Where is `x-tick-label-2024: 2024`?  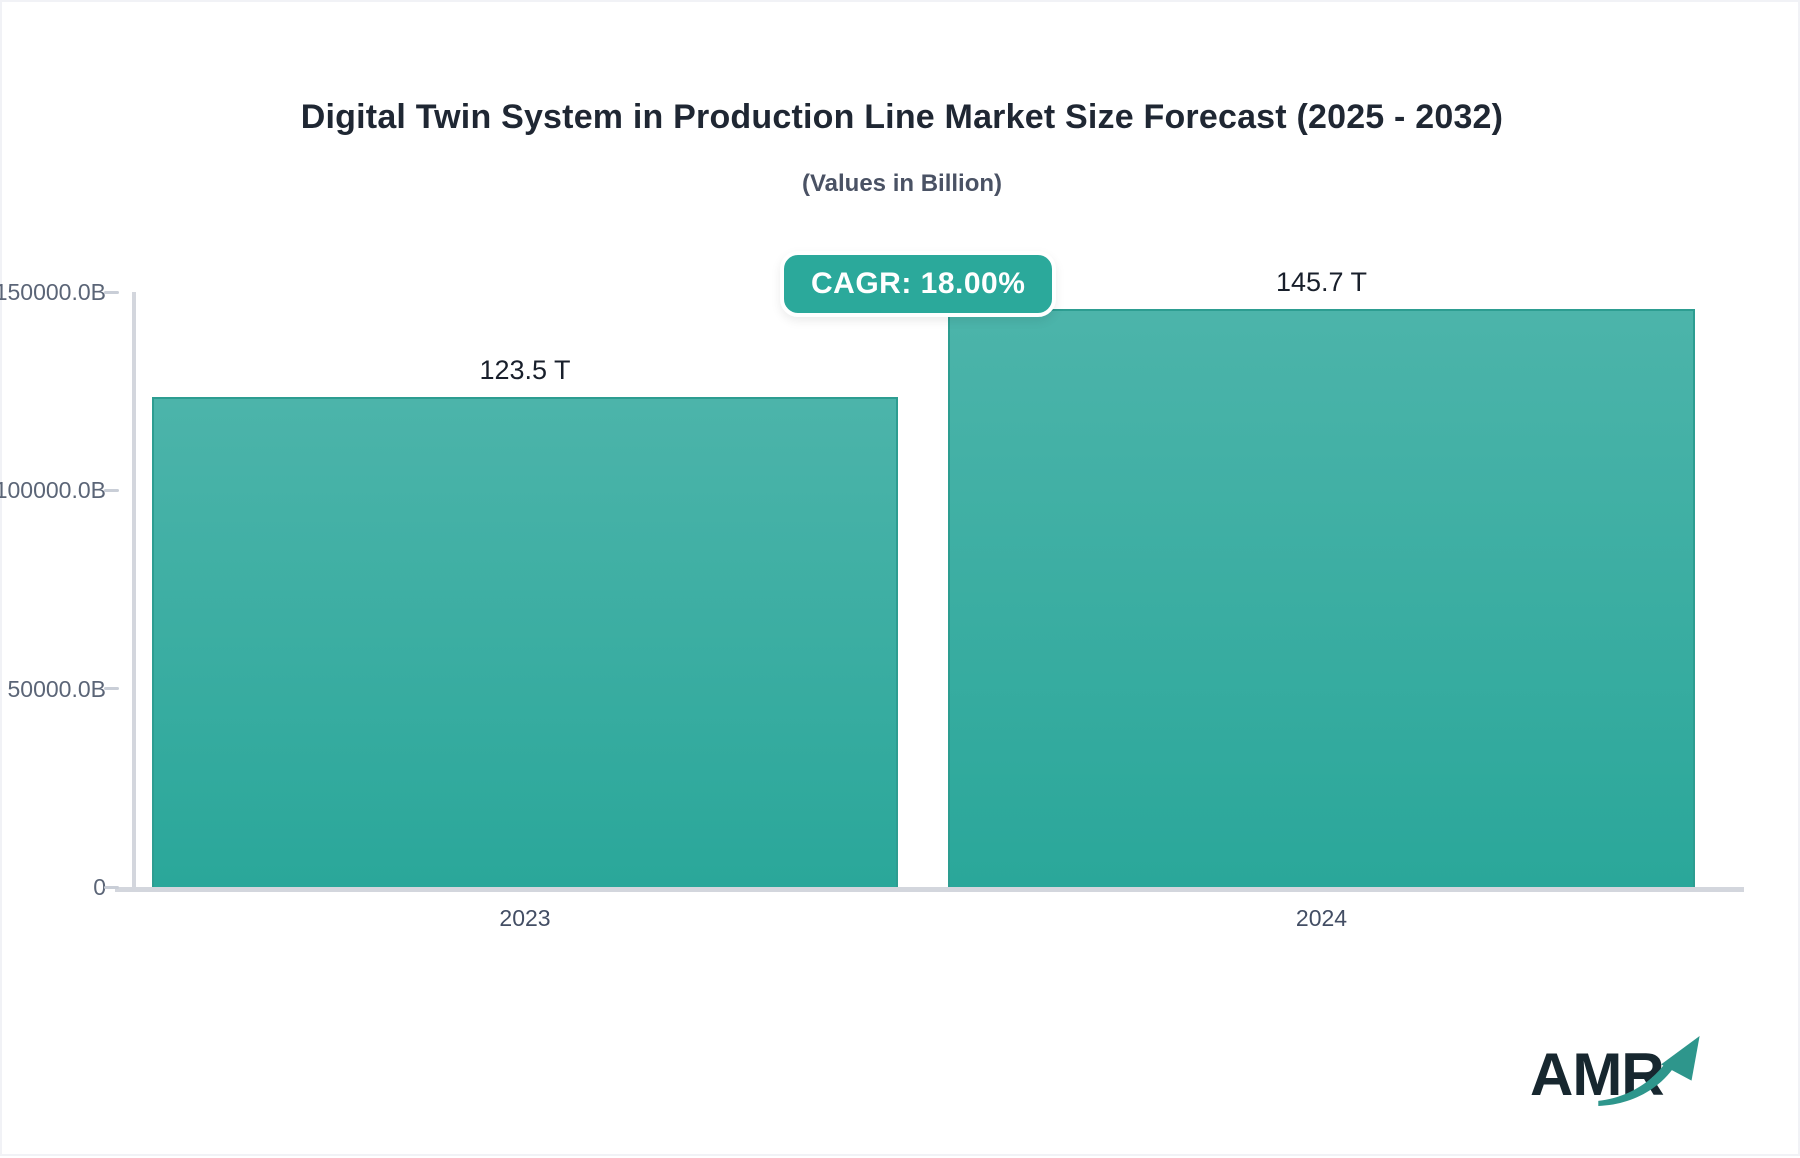 x-tick-label-2024: 2024 is located at coordinates (1321, 918).